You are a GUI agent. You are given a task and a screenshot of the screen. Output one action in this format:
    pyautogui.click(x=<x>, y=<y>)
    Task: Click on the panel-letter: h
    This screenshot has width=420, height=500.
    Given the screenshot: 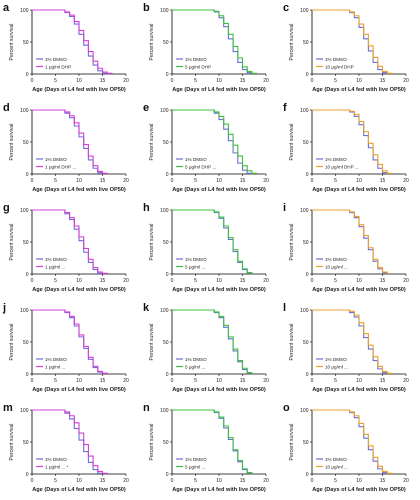 What is the action you would take?
    pyautogui.click(x=146, y=208)
    